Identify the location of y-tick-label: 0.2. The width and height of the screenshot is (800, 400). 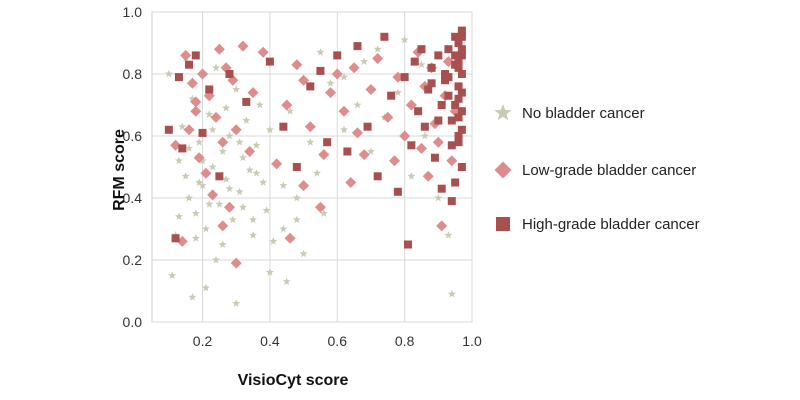
(133, 260).